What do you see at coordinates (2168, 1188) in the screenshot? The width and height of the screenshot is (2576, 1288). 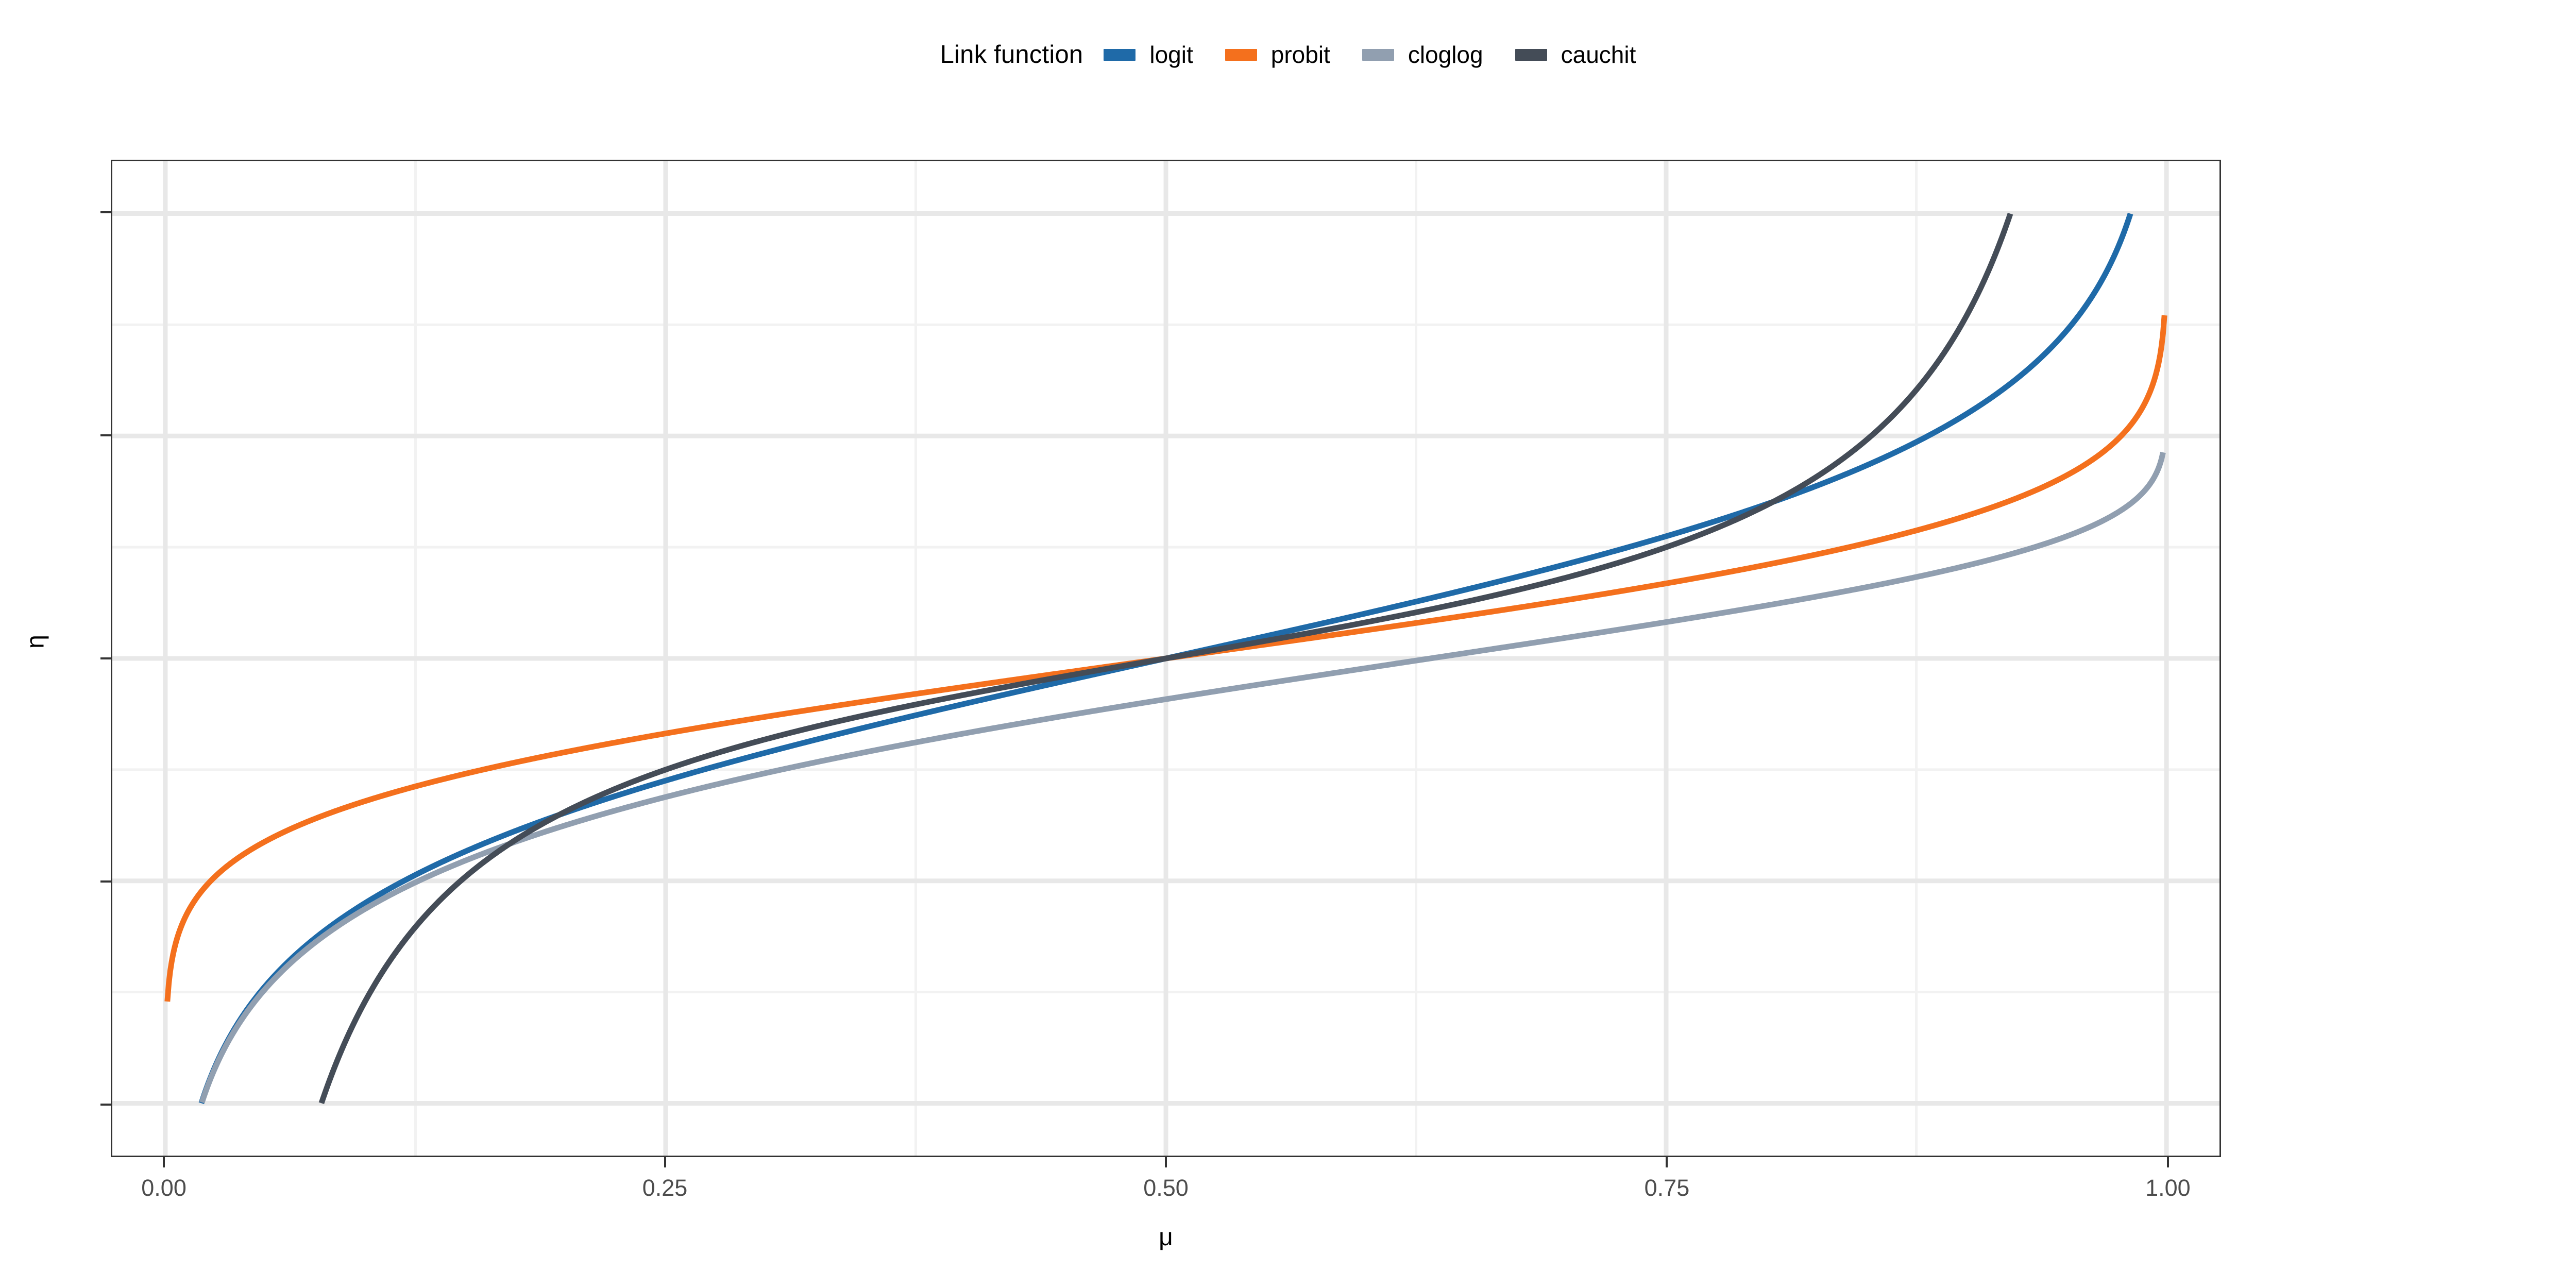 I see `x-tick-label: 1.00` at bounding box center [2168, 1188].